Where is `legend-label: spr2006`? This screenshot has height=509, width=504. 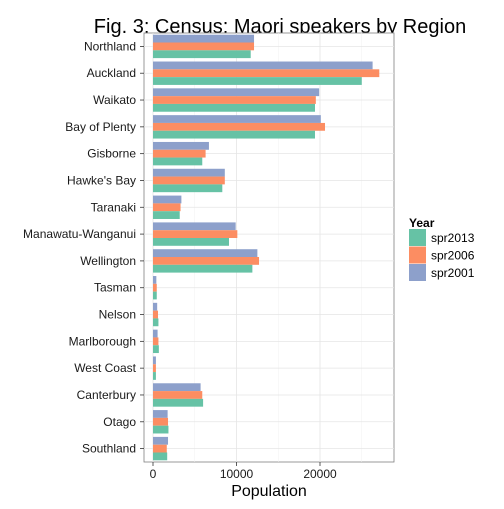
legend-label: spr2006 is located at coordinates (453, 256).